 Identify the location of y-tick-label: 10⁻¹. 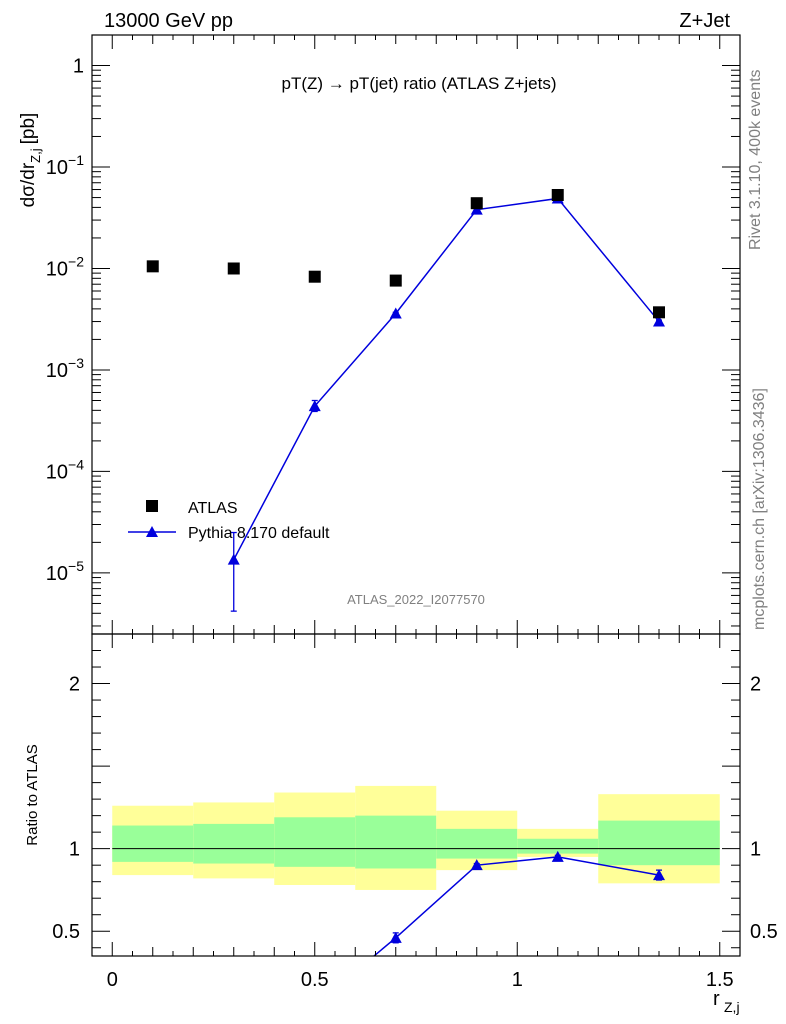
(65, 165).